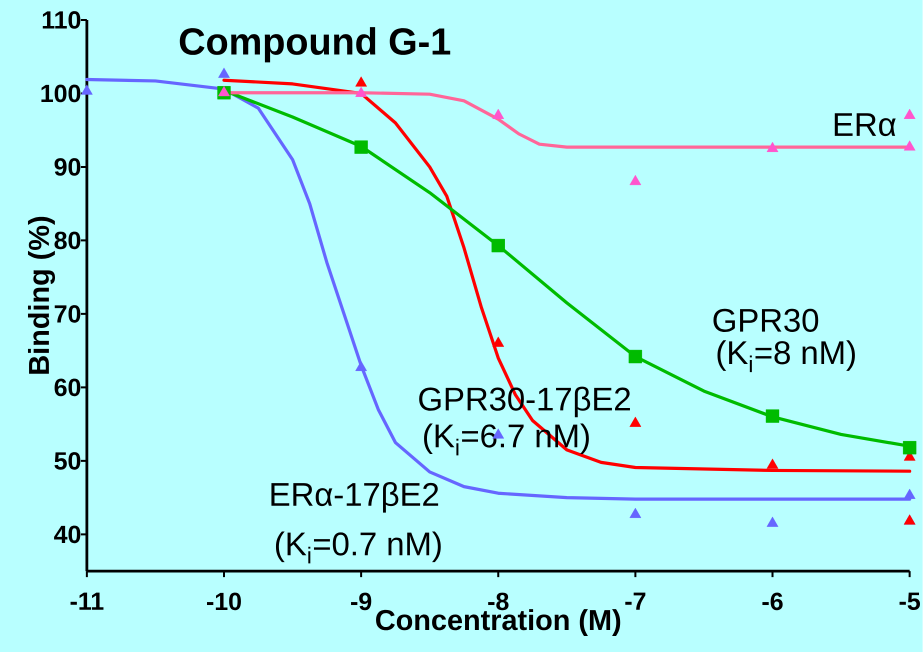 This screenshot has width=924, height=652. I want to click on x-tick-label: -7, so click(635, 601).